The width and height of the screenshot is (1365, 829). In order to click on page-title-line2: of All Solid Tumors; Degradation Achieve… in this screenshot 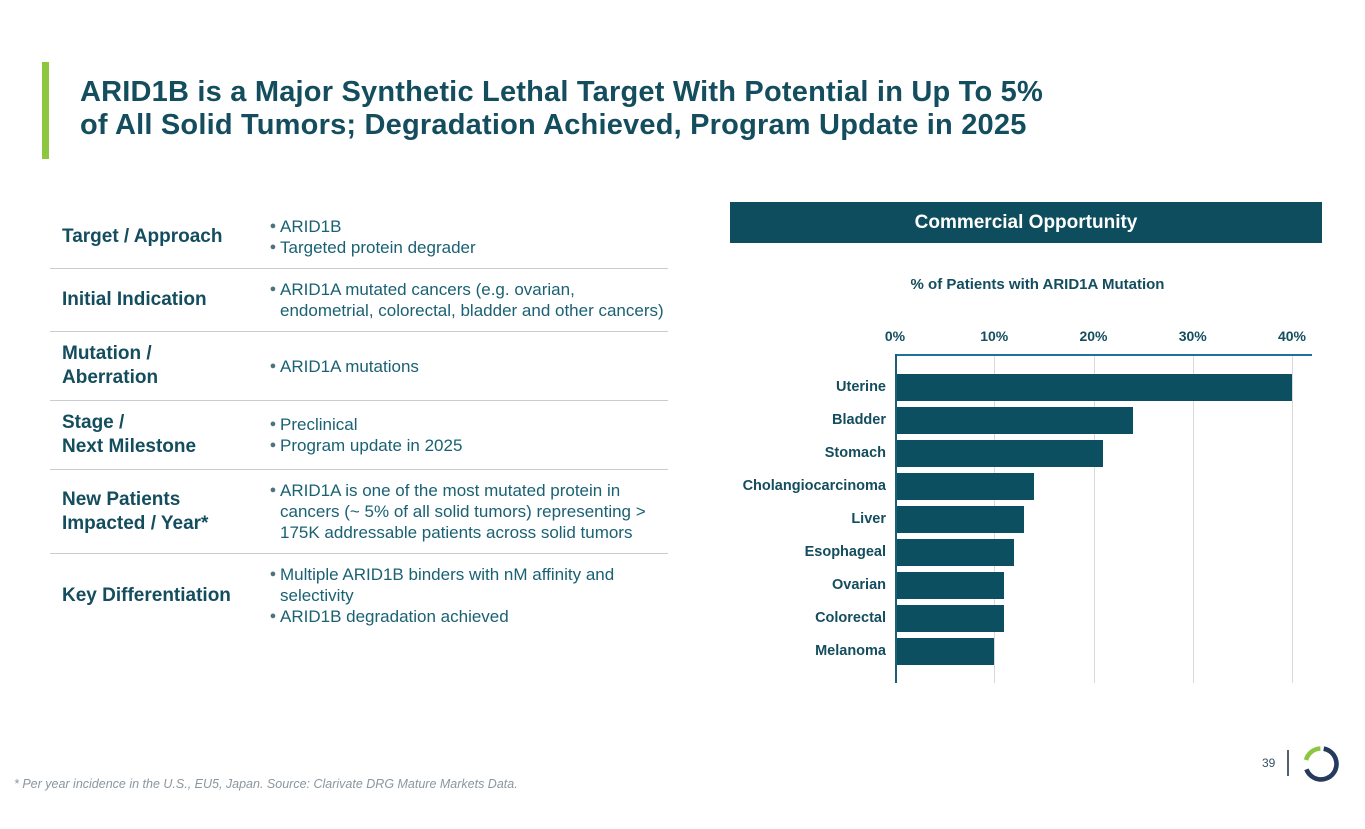, I will do `click(553, 125)`.